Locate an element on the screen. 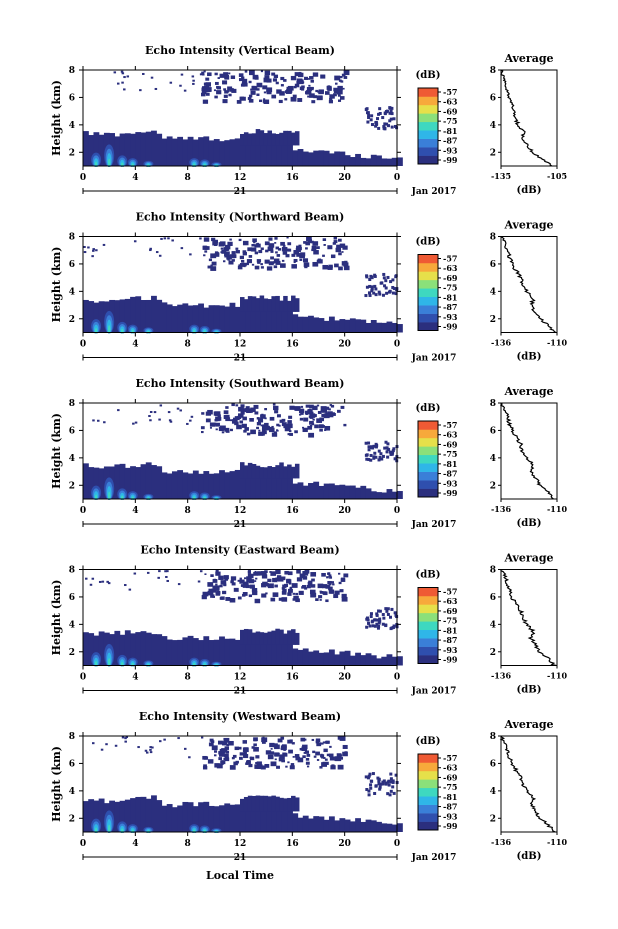 This screenshot has height=929, width=618. y-axis-label: Height (km) is located at coordinates (56, 618).